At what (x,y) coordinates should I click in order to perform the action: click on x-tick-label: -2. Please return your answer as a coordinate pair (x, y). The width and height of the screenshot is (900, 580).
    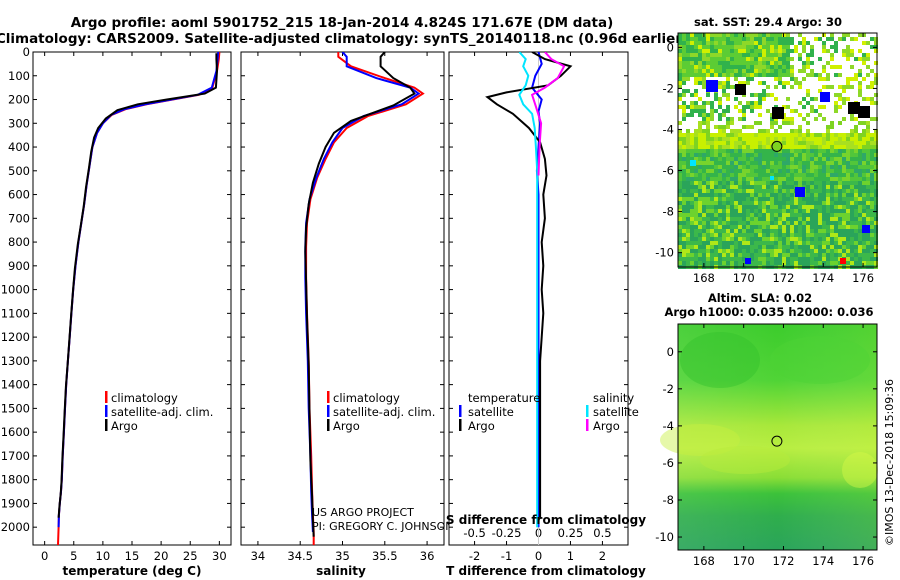
    Looking at the image, I should click on (474, 556).